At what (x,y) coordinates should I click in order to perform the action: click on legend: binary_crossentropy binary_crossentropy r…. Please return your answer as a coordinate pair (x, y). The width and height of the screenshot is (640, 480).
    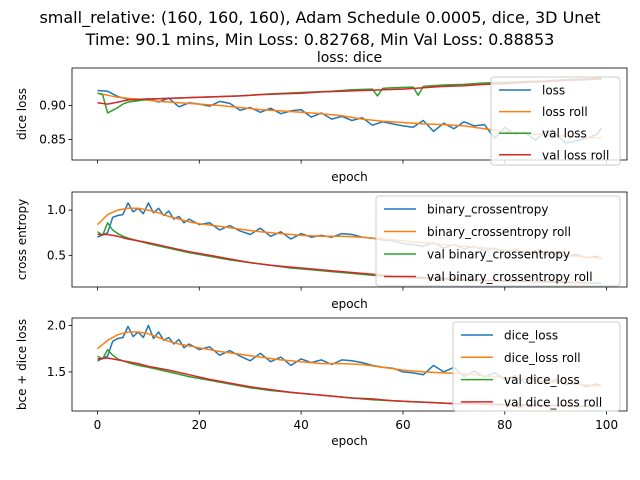
    Looking at the image, I should click on (498, 241).